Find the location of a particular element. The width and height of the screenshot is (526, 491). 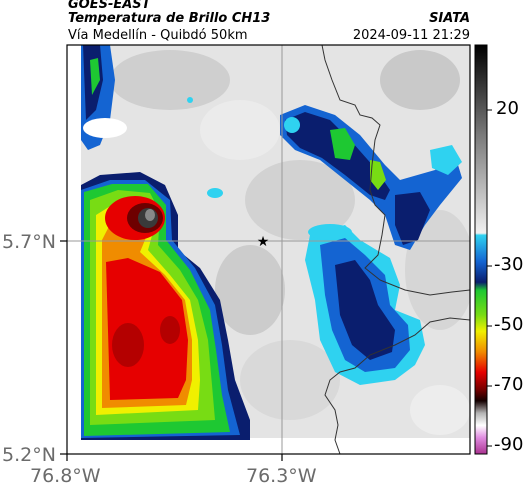

colorbar-tick-label: -50 is located at coordinates (509, 324).